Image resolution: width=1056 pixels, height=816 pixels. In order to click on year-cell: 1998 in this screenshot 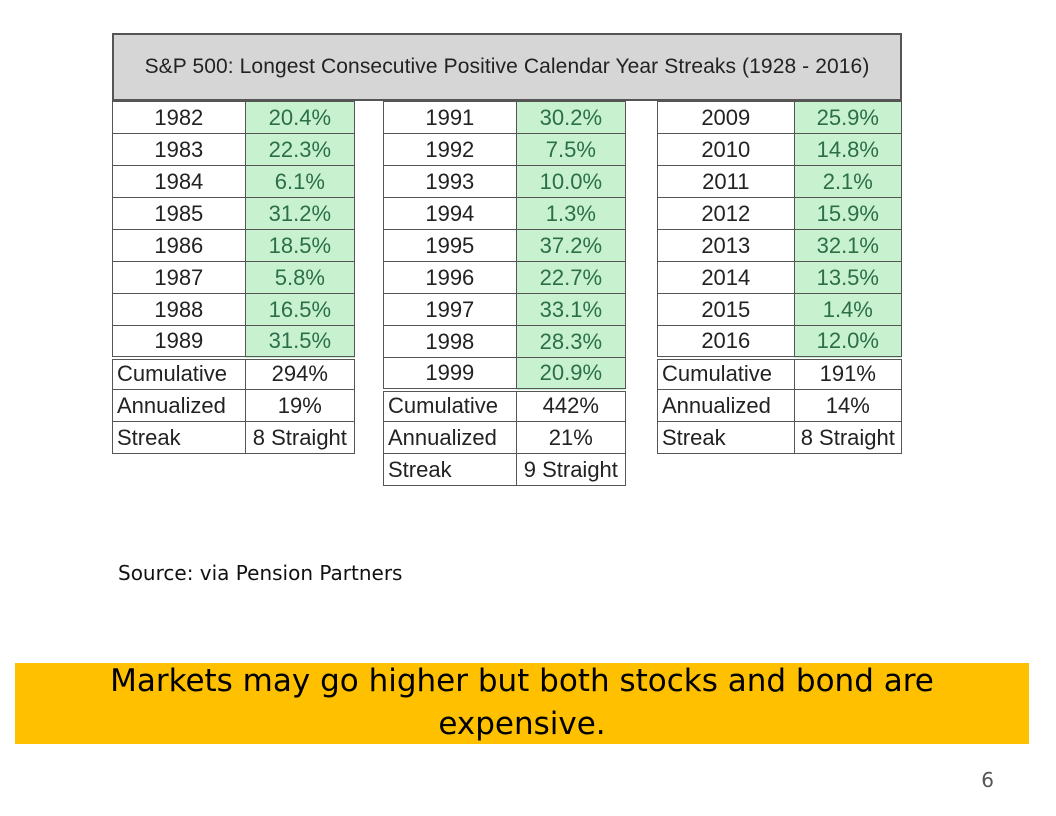, I will do `click(450, 341)`.